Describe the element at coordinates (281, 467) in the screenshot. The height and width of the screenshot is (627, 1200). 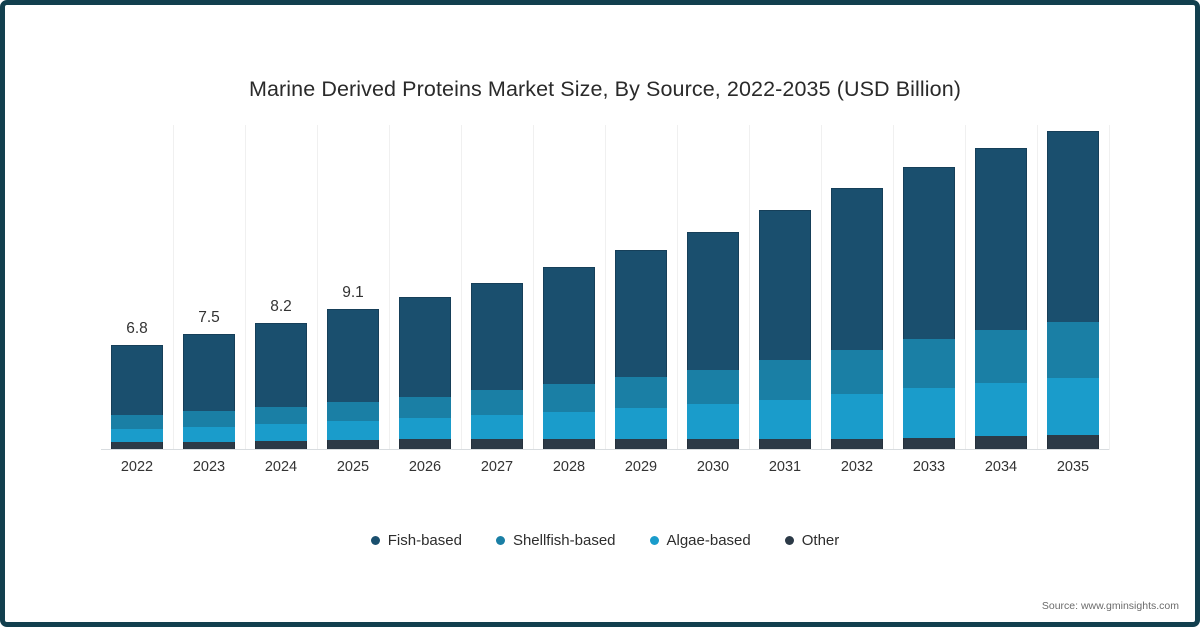
I see `x-axis-tick-2024: 2024` at that location.